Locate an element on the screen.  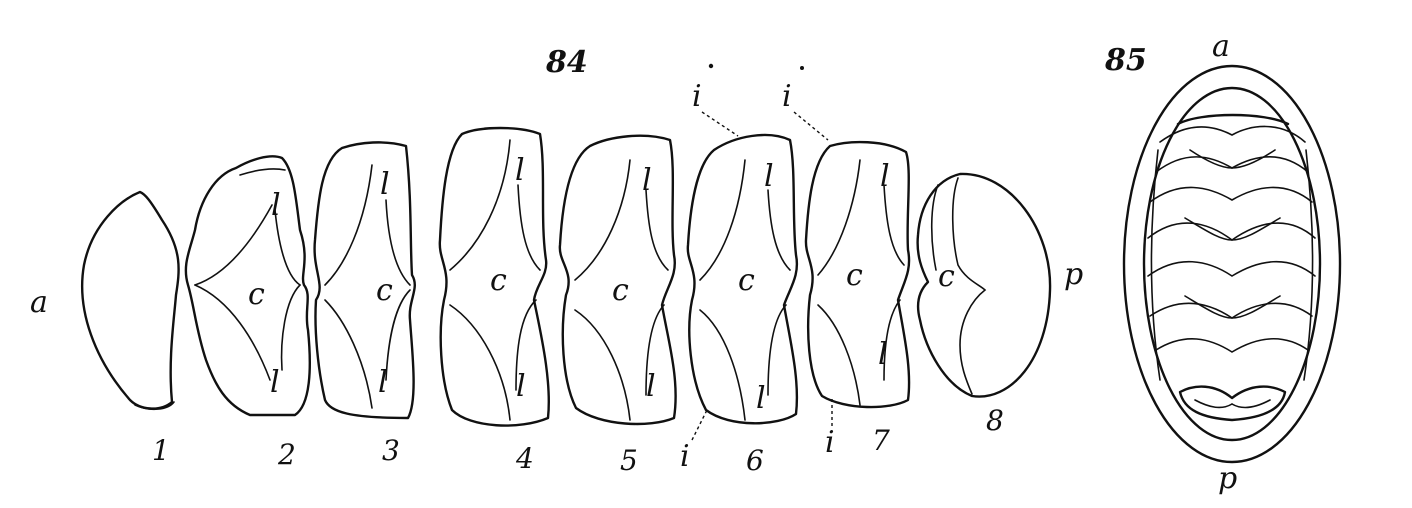
valve-number: 2 is located at coordinates (286, 454).